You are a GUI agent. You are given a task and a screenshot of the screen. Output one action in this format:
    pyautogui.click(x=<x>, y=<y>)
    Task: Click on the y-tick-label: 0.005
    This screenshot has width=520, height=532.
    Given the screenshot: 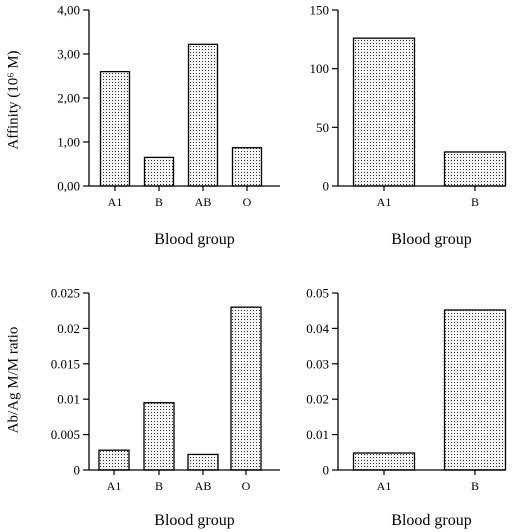 What is the action you would take?
    pyautogui.click(x=65, y=434)
    